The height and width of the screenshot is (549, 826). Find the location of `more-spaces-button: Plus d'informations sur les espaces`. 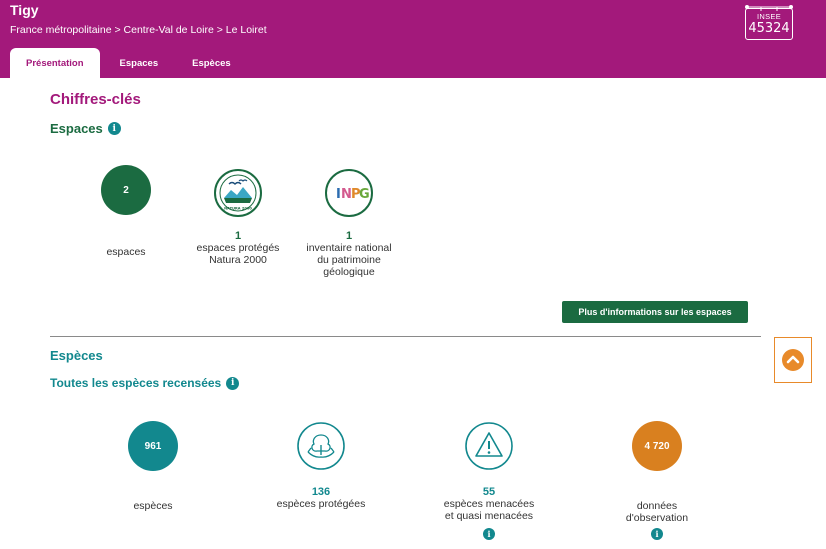

more-spaces-button: Plus d'informations sur les espaces is located at coordinates (655, 312).